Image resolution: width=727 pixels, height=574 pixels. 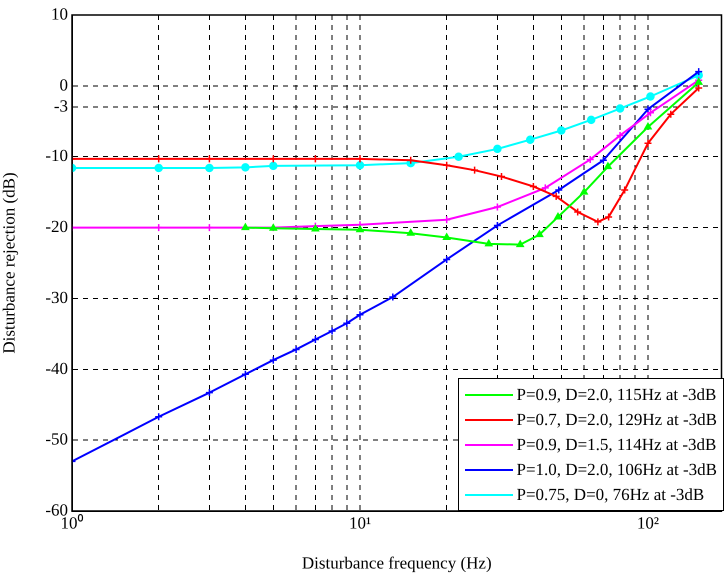 What do you see at coordinates (72, 523) in the screenshot?
I see `x-tick-label: 10⁰` at bounding box center [72, 523].